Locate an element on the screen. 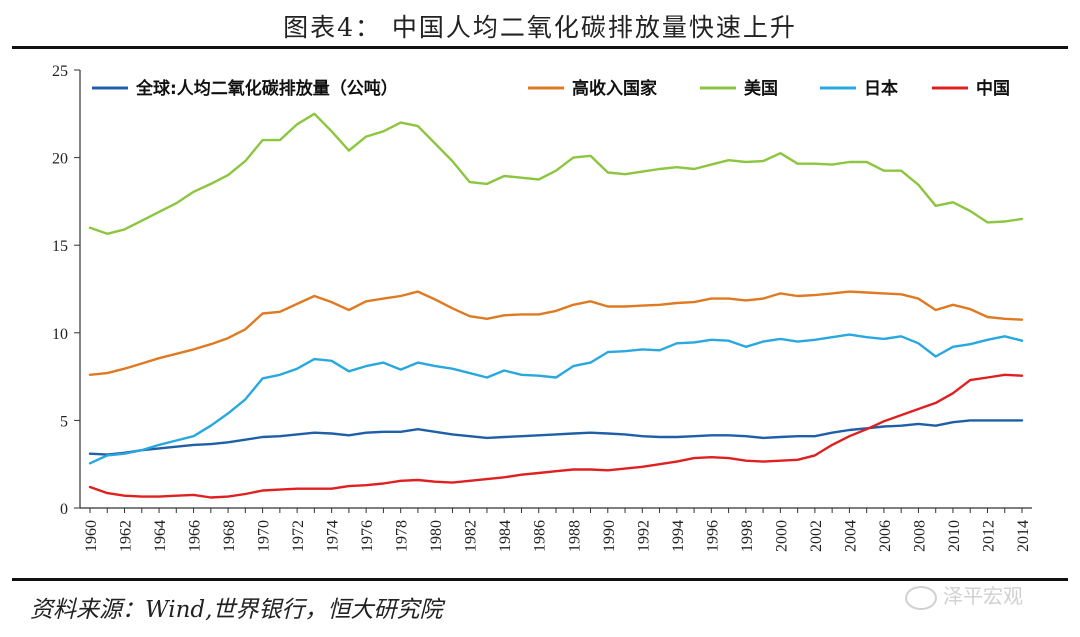 The image size is (1080, 637). x-tick-label: 1964 is located at coordinates (160, 536).